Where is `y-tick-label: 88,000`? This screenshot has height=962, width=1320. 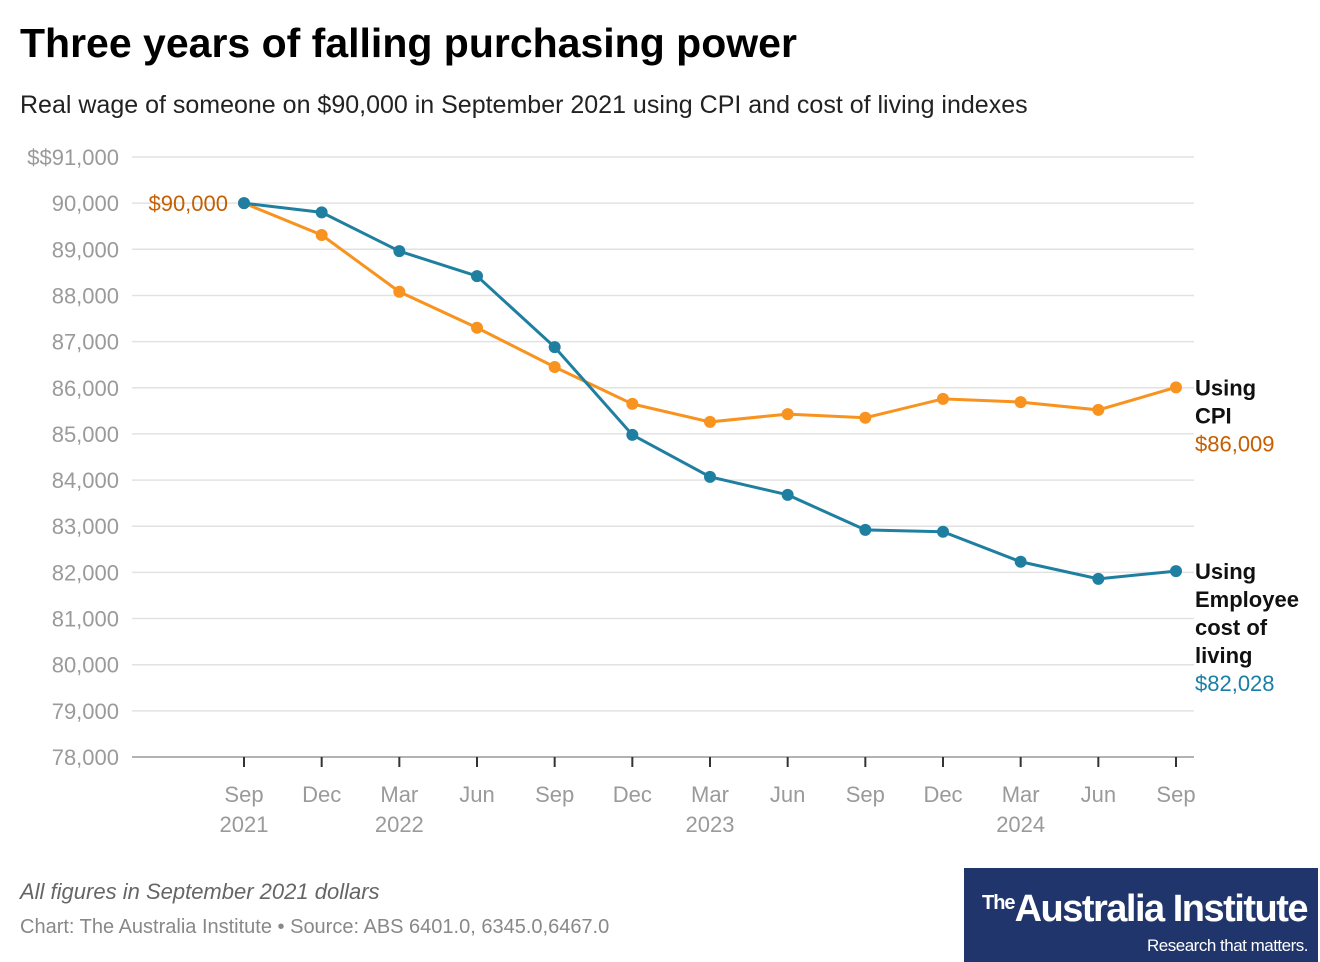
y-tick-label: 88,000 is located at coordinates (85, 295).